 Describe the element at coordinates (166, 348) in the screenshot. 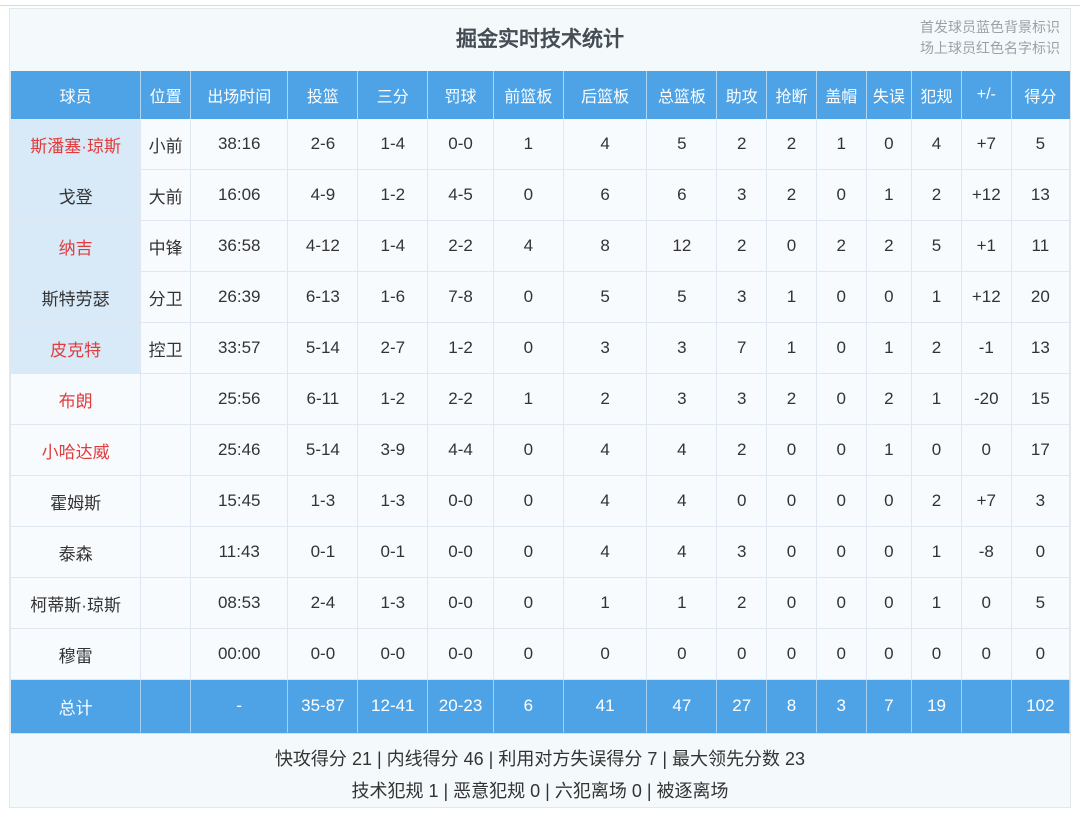

I see `position-cell: 控卫` at that location.